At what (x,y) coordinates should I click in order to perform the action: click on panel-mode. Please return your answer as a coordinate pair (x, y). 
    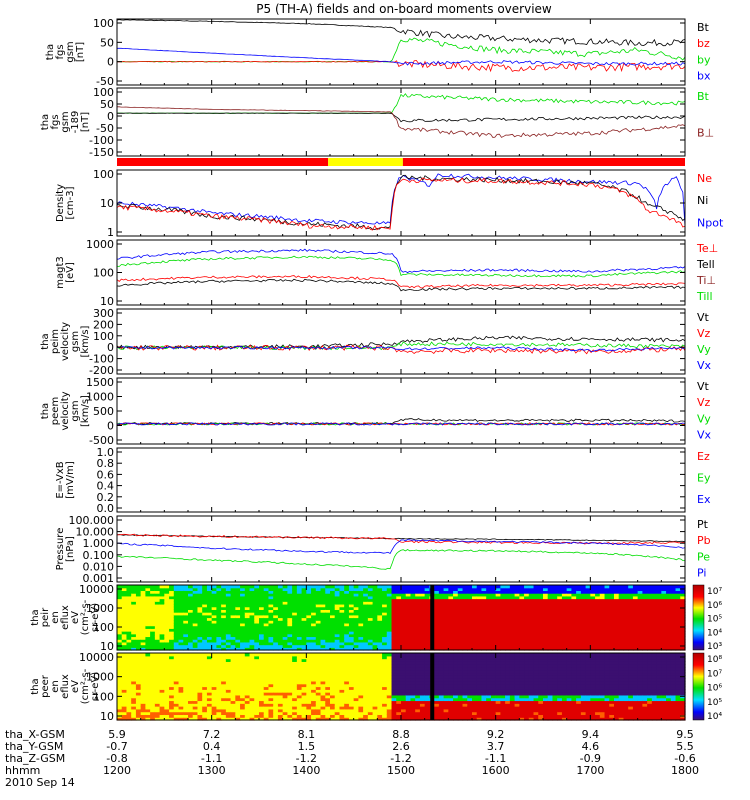
    Looking at the image, I should click on (401, 162).